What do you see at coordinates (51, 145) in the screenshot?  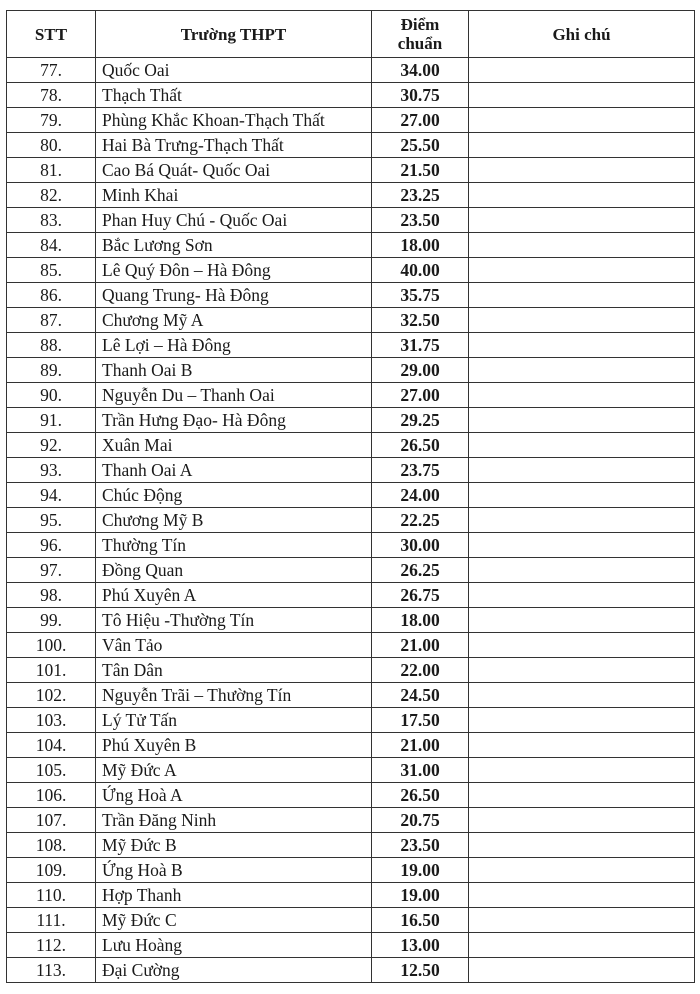 I see `stt-cell: 80.` at bounding box center [51, 145].